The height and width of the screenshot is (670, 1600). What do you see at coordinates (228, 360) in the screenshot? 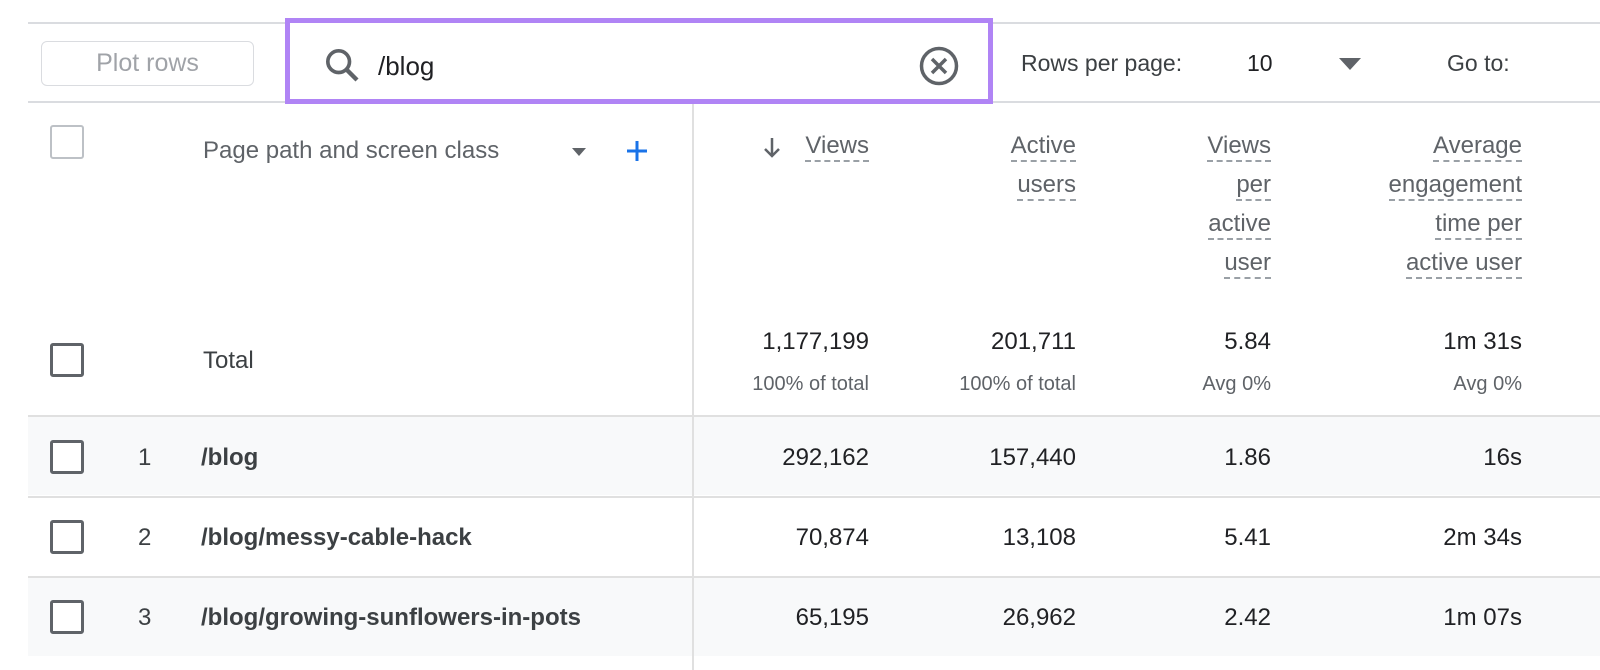
I see `total-label: Total` at bounding box center [228, 360].